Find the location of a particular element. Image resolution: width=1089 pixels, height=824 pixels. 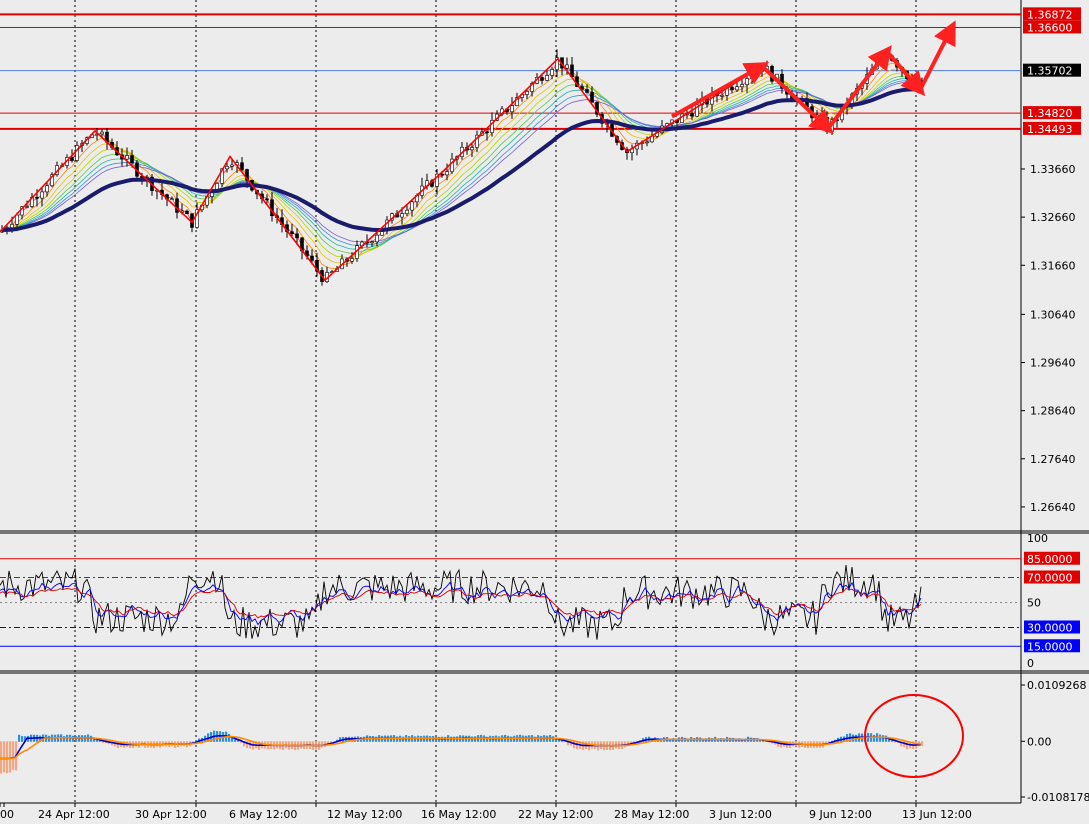

time-axis-label: 00 is located at coordinates (7, 814).